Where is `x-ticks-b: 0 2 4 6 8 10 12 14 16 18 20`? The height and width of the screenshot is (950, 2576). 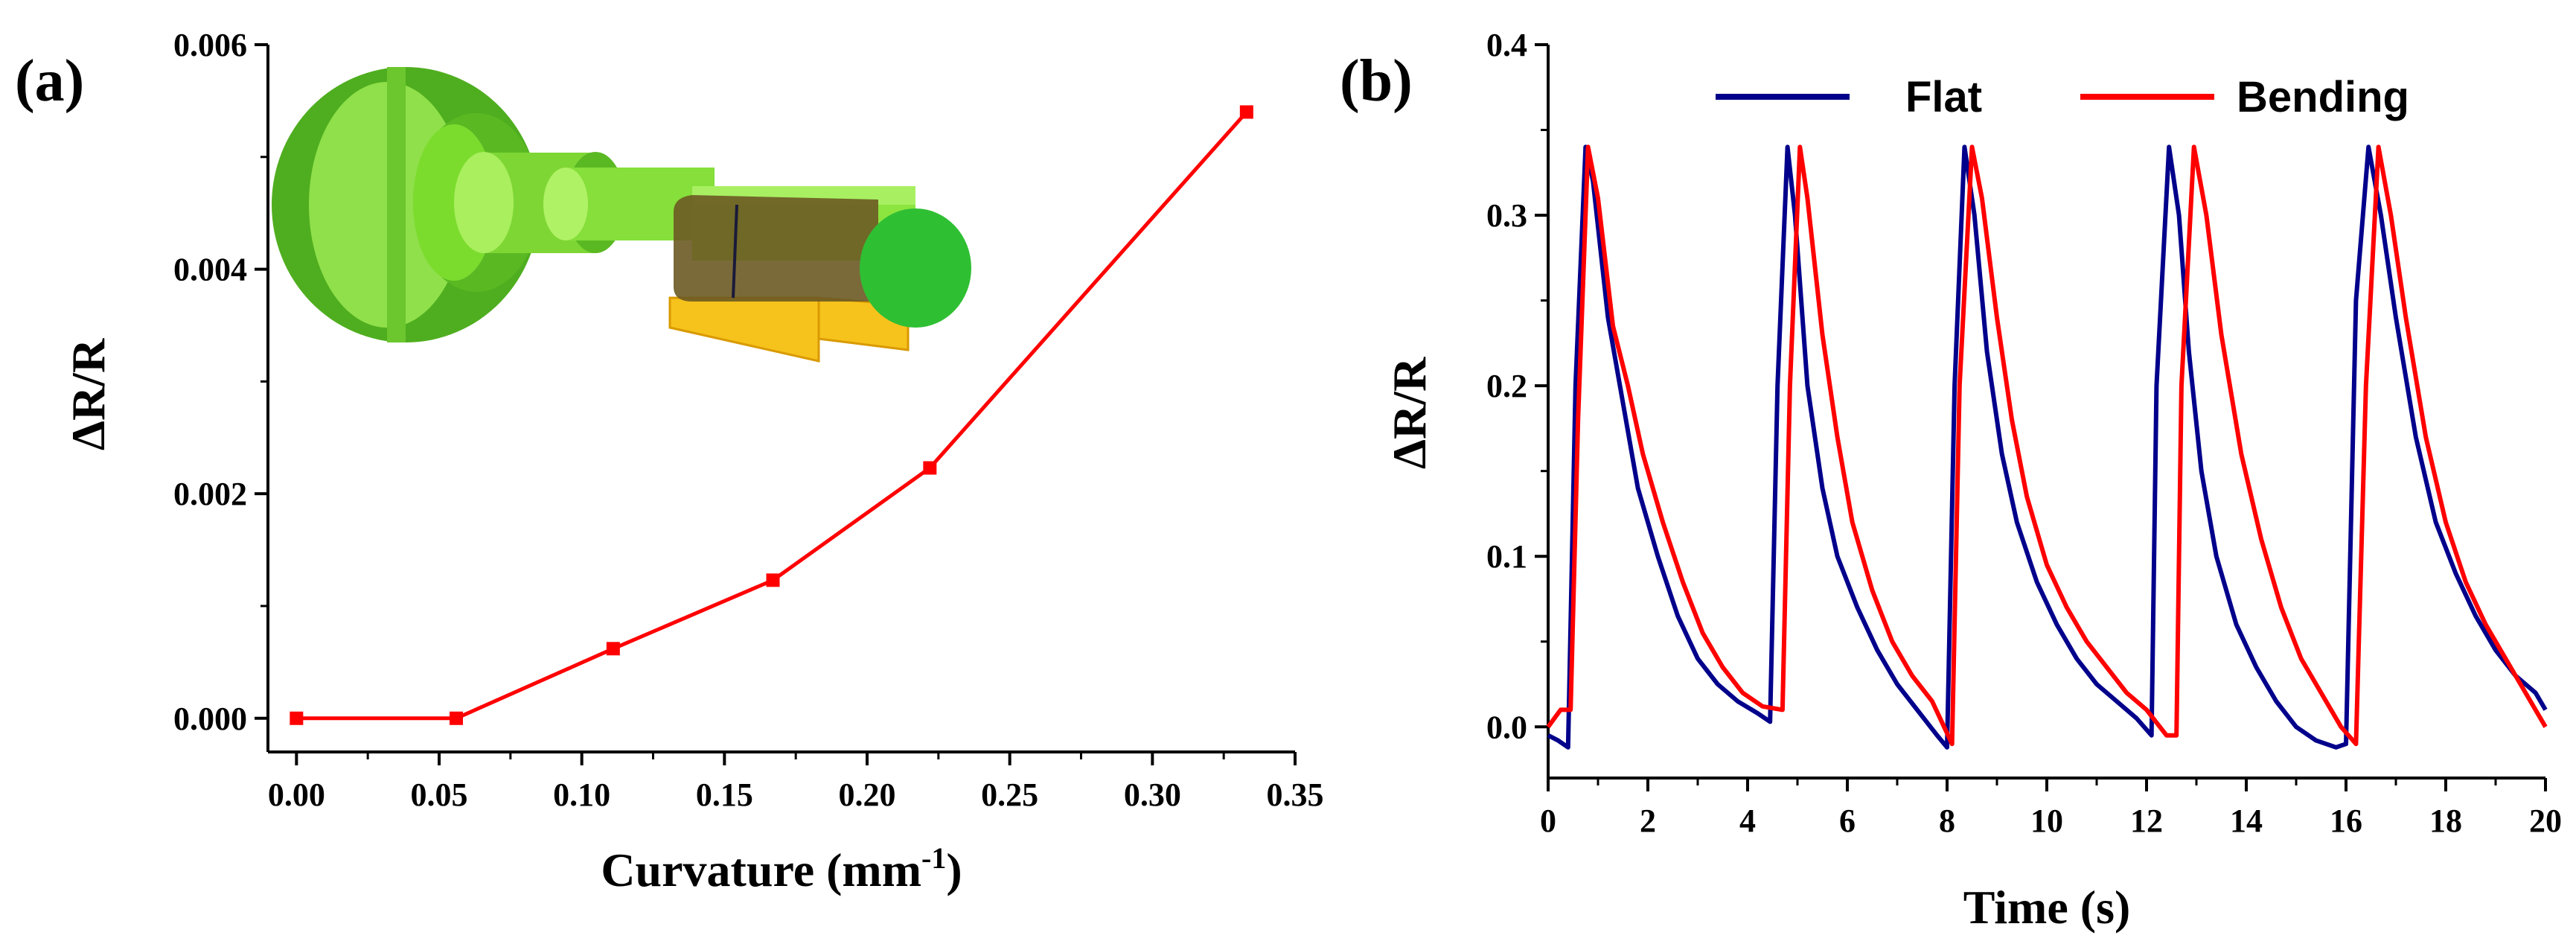
x-ticks-b: 0 2 4 6 8 10 12 14 16 18 20 is located at coordinates (2051, 809).